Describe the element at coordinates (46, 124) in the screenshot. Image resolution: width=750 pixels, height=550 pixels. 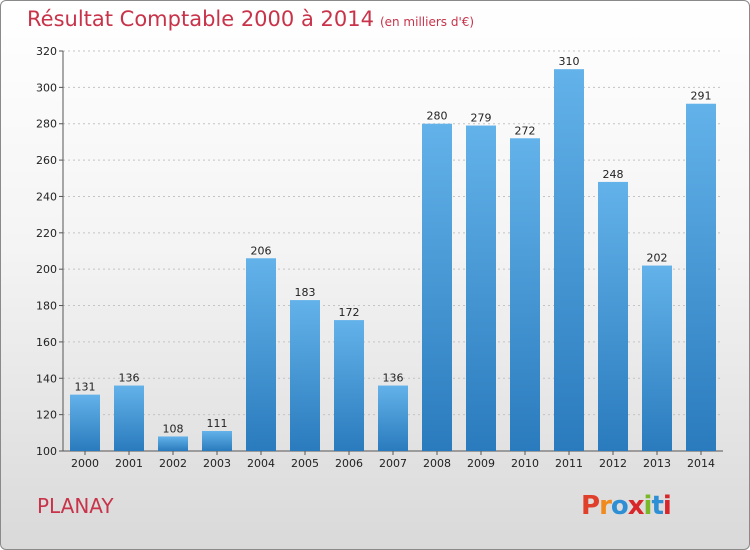
I see `y-tick-label: 280` at that location.